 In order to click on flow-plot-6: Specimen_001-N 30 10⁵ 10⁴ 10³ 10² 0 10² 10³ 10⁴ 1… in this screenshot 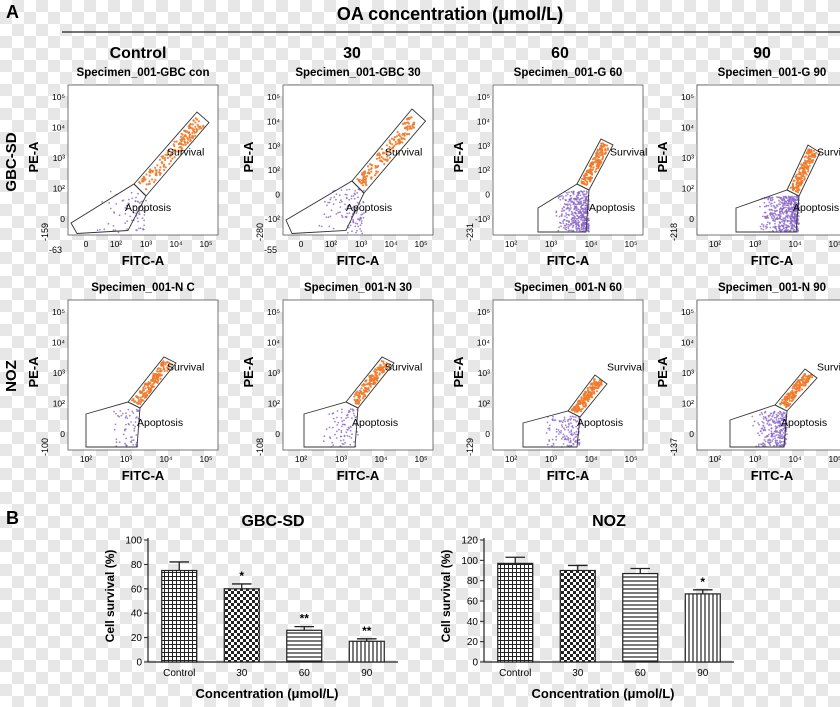, I will do `click(337, 382)`.